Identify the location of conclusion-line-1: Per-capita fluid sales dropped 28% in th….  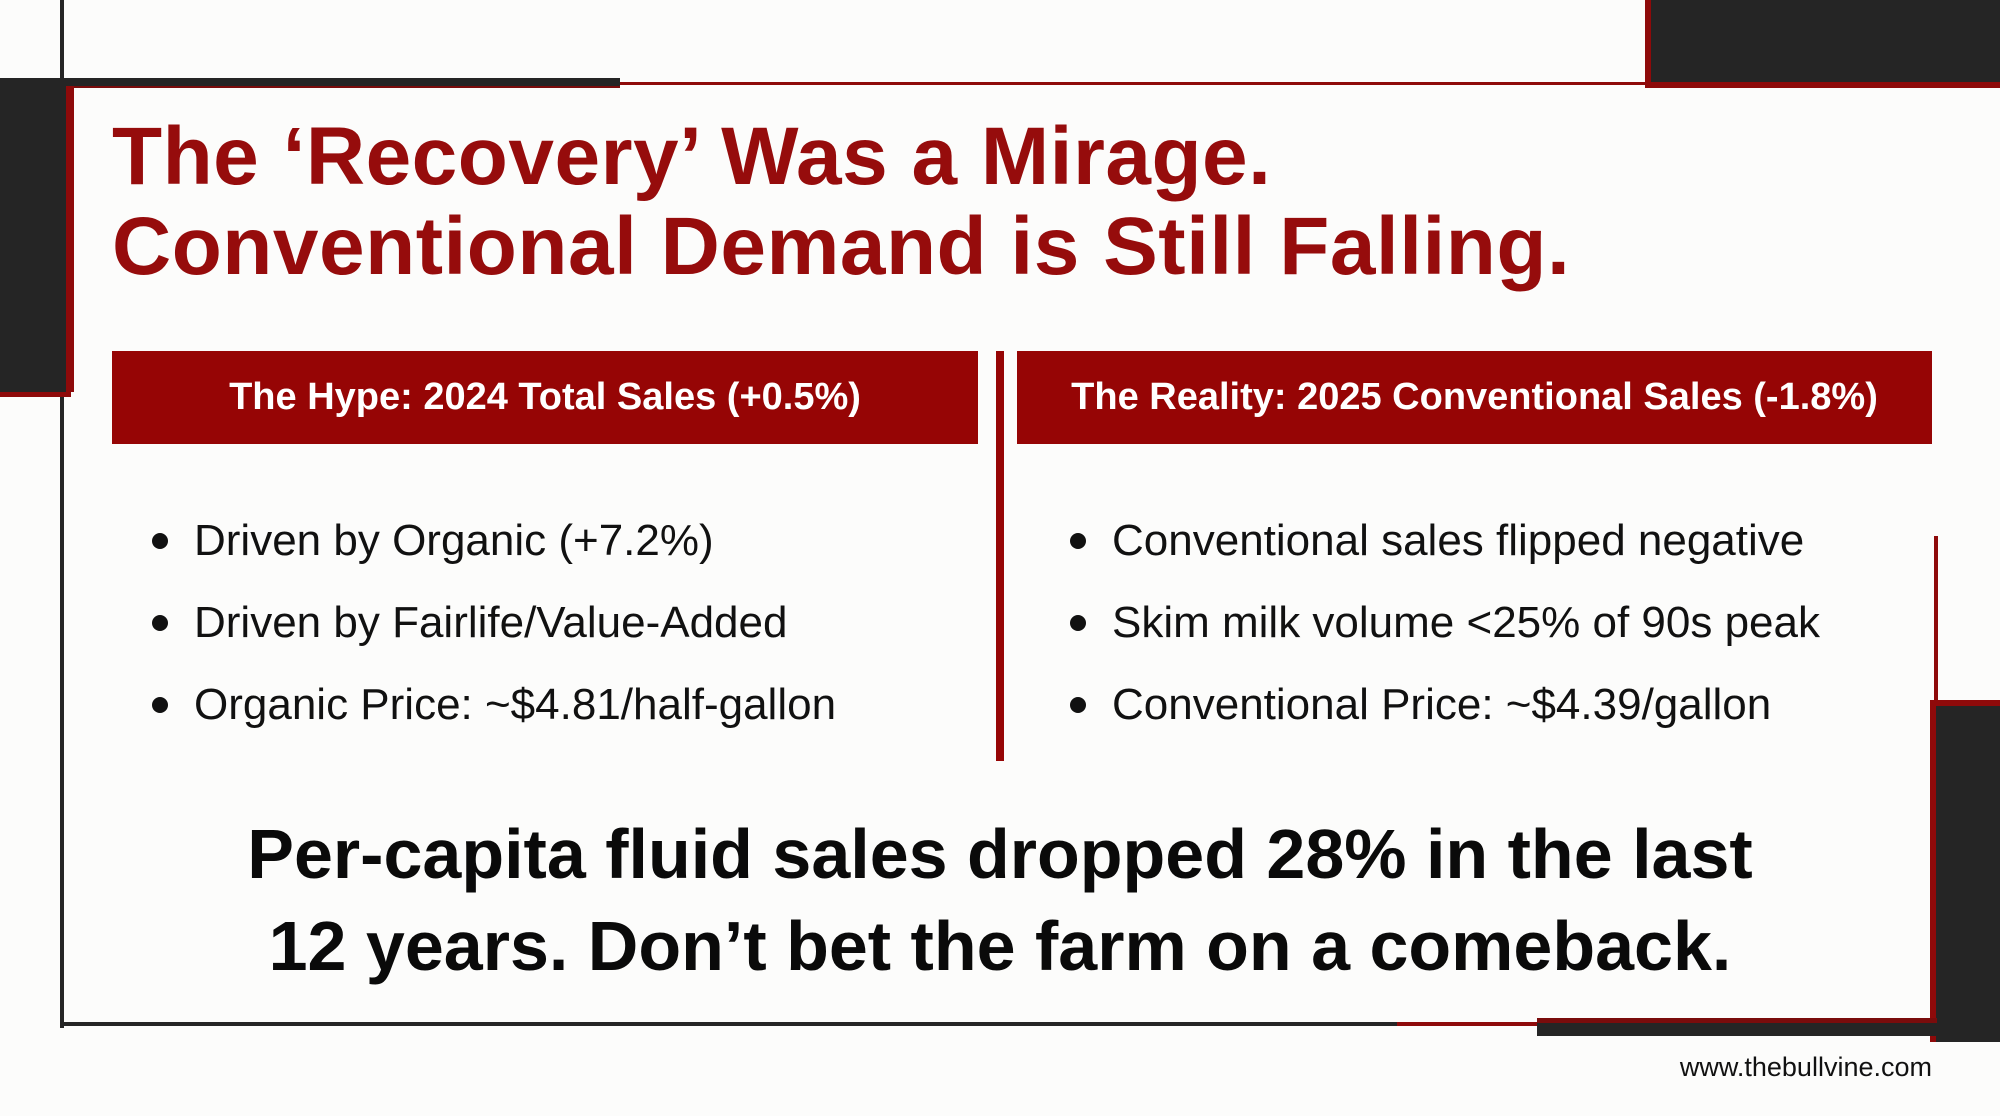
(1000, 854).